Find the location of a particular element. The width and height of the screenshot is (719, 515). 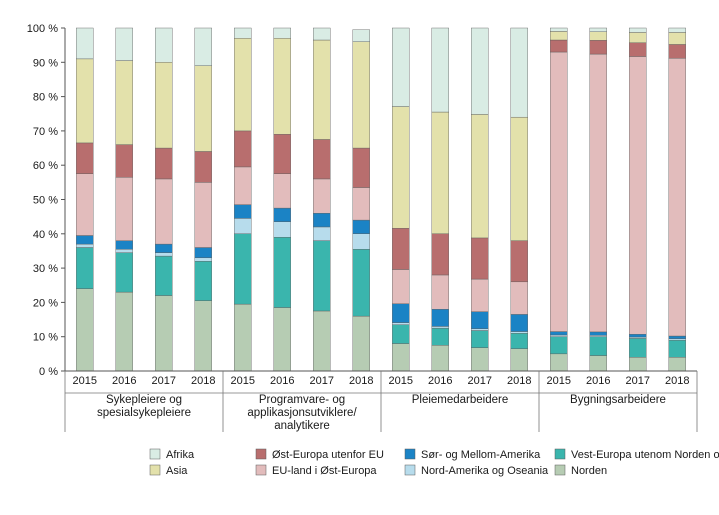

legend-label-asia: Asia is located at coordinates (177, 471).